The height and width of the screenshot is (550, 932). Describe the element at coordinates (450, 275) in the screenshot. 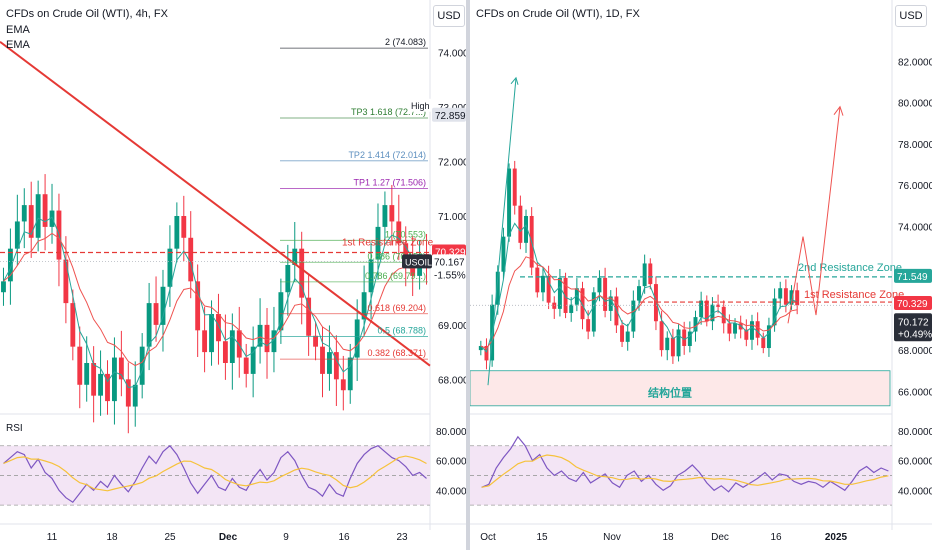

I see `left-price-change: -1.55%` at that location.